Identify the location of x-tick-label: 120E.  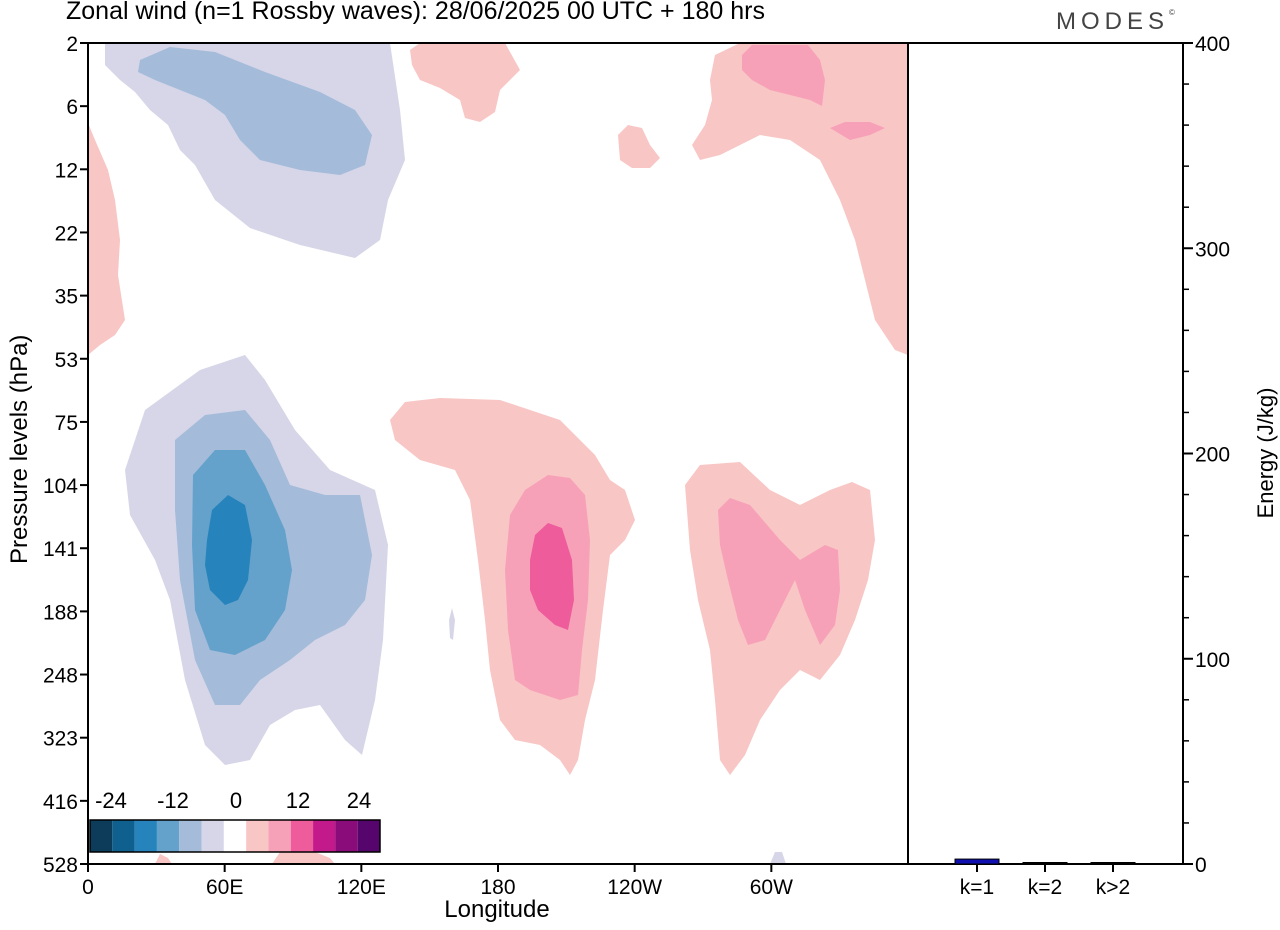
(361, 887).